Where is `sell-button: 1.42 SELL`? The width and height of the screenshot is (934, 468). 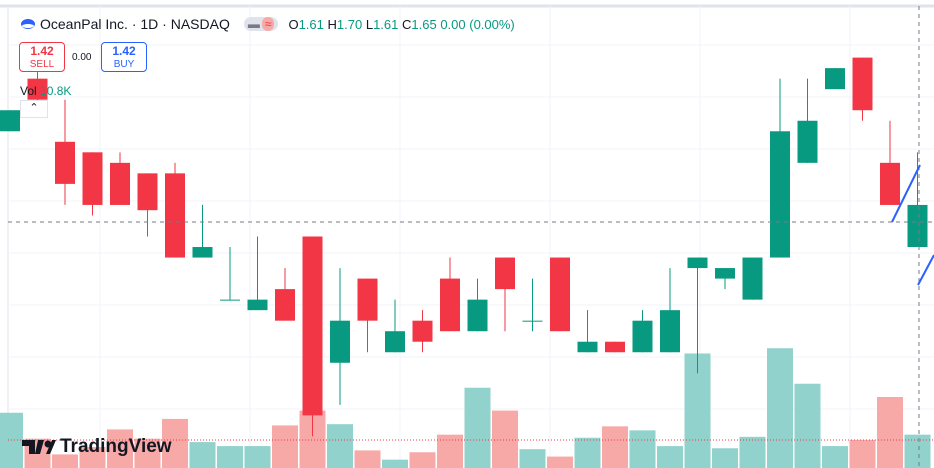
sell-button: 1.42 SELL is located at coordinates (42, 57).